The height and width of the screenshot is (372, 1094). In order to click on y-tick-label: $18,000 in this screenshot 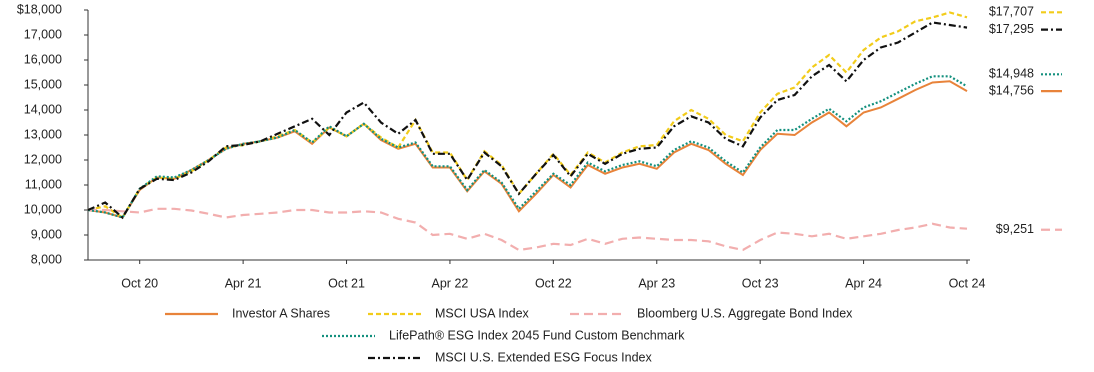, I will do `click(39, 9)`.